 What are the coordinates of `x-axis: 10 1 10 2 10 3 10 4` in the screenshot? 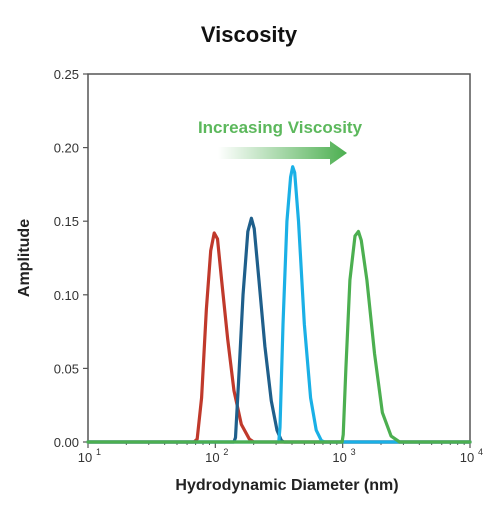 It's located at (280, 453).